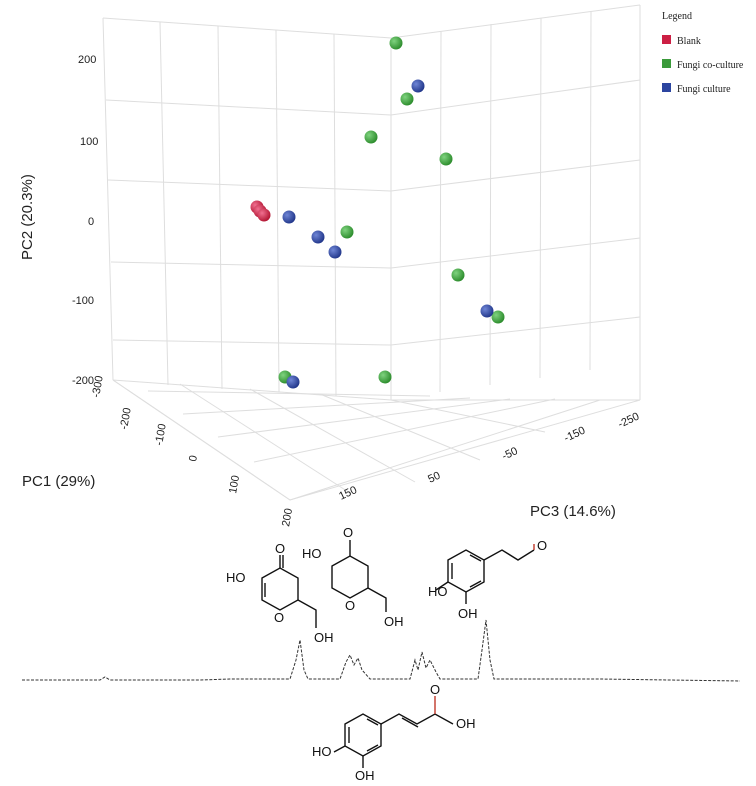 The width and height of the screenshot is (756, 786). Describe the element at coordinates (353, 577) in the screenshot. I see `structure-2: HO O O OH` at that location.